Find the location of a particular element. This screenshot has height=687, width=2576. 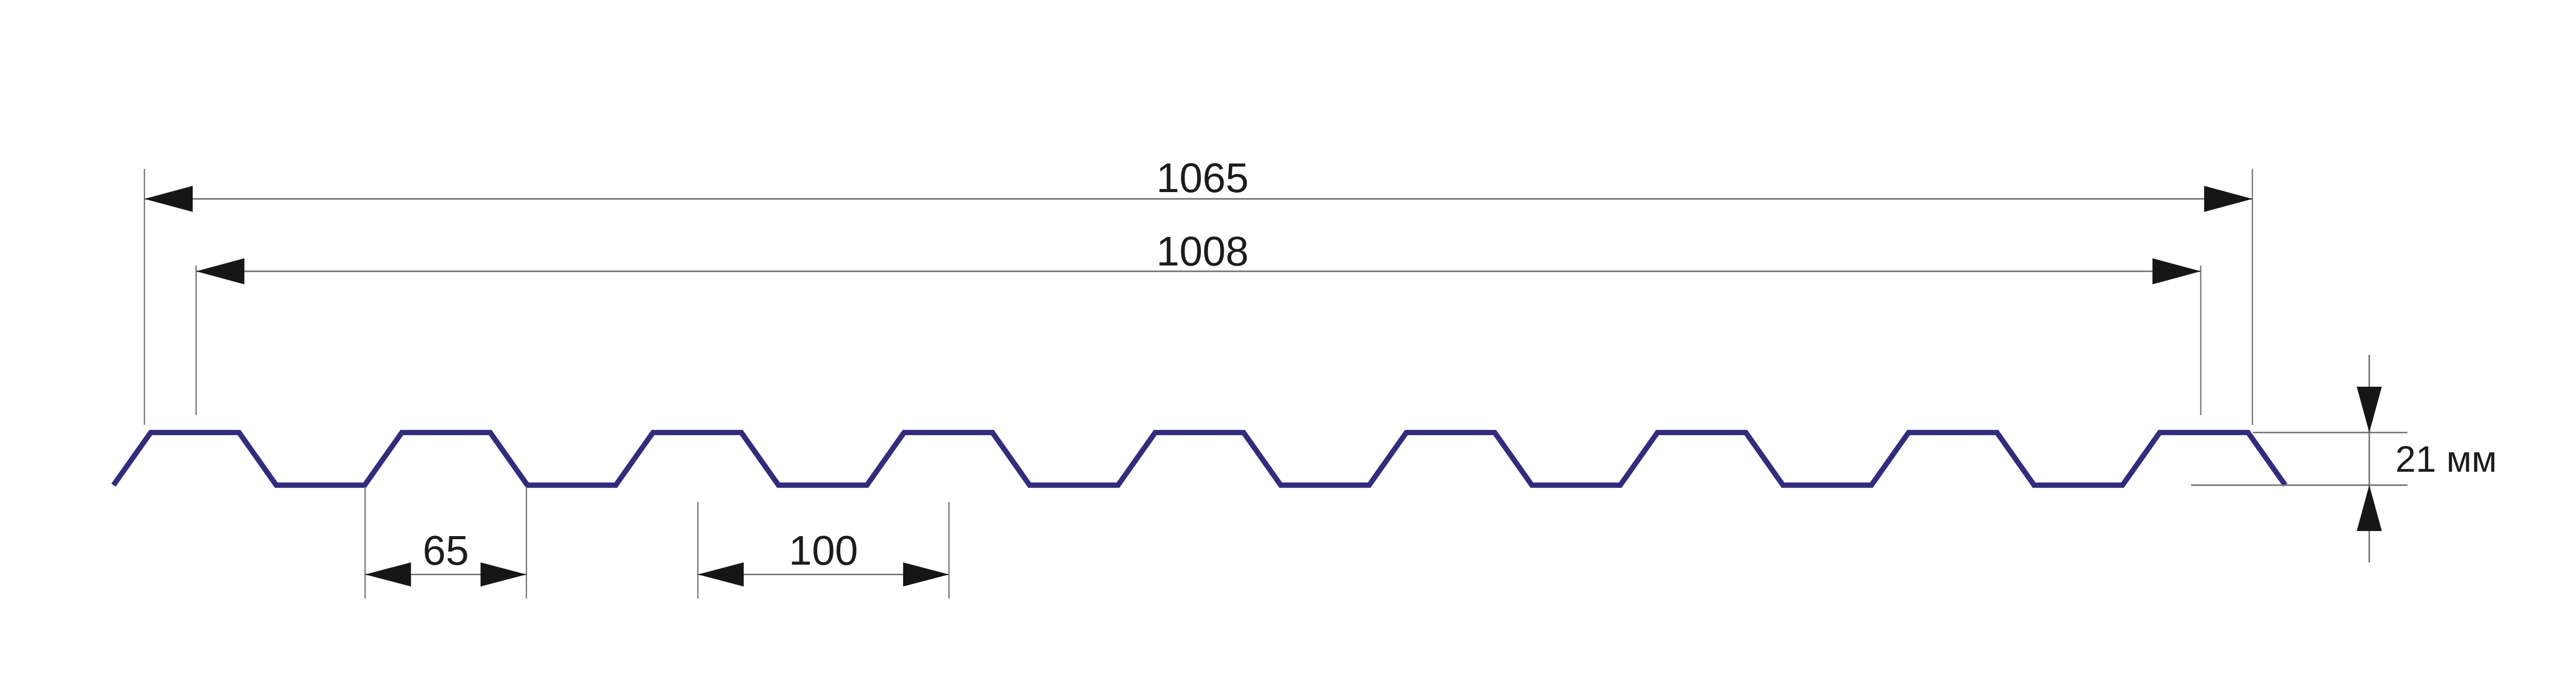

dim-useful-arrow-left-icon is located at coordinates (220, 271).